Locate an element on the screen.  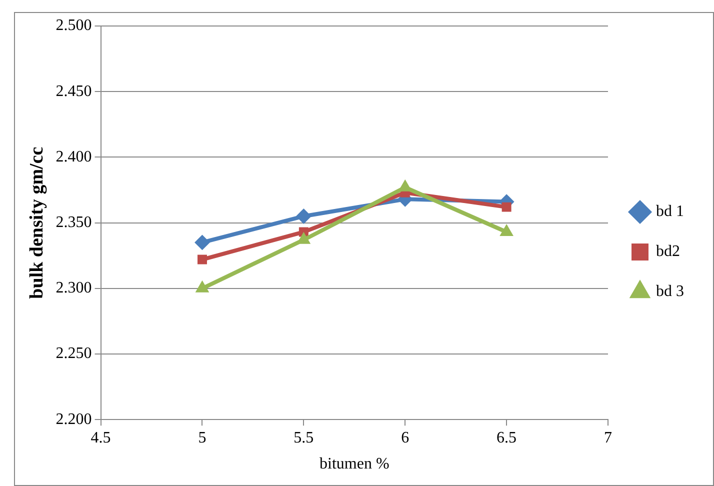
y-tick-label: 2.200 is located at coordinates (74, 419).